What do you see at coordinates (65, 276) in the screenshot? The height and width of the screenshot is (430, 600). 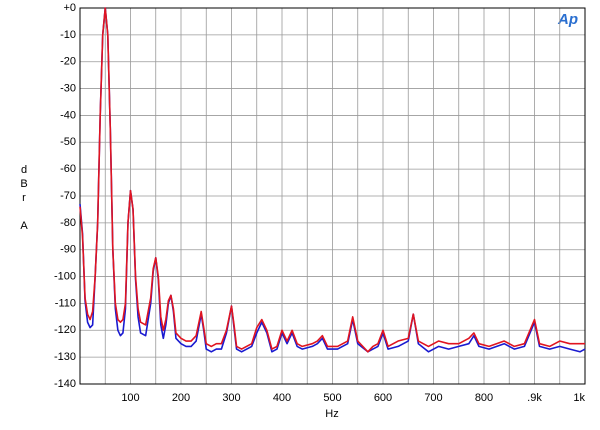 I see `y-tick-label: -100` at bounding box center [65, 276].